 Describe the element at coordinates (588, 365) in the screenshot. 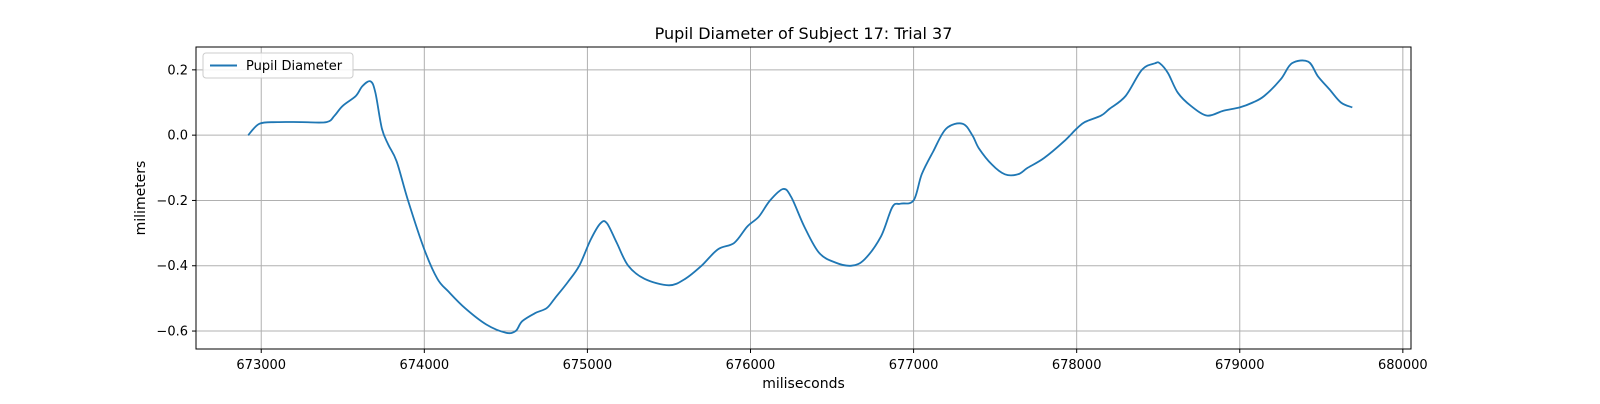

I see `x-tick-label: 675000` at that location.